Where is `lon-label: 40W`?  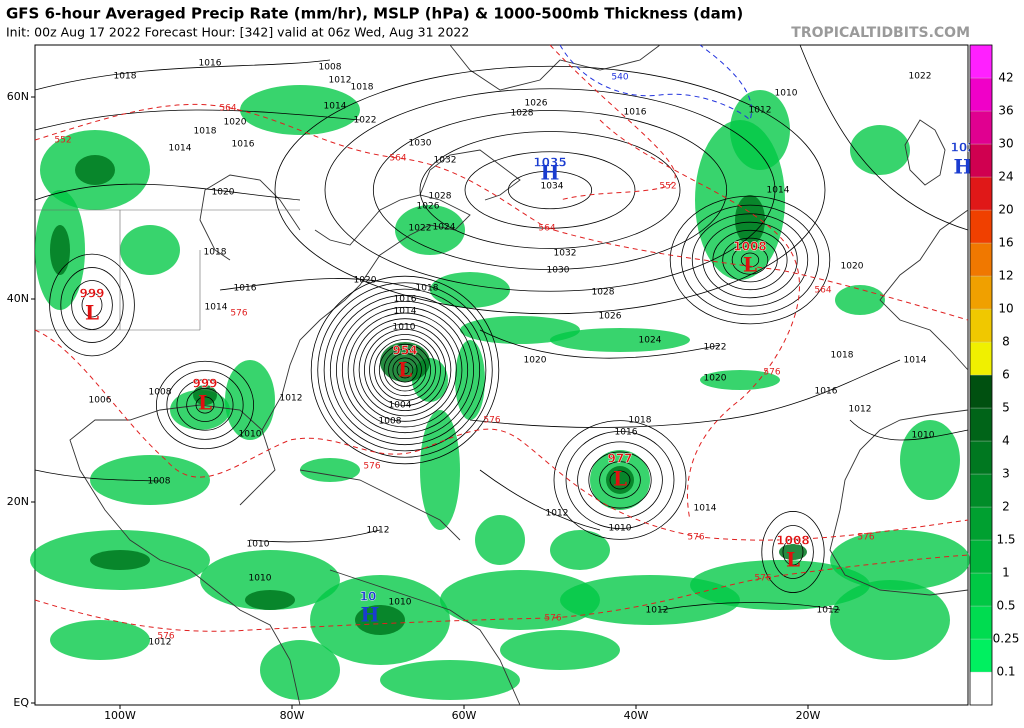
lon-label: 40W is located at coordinates (636, 715).